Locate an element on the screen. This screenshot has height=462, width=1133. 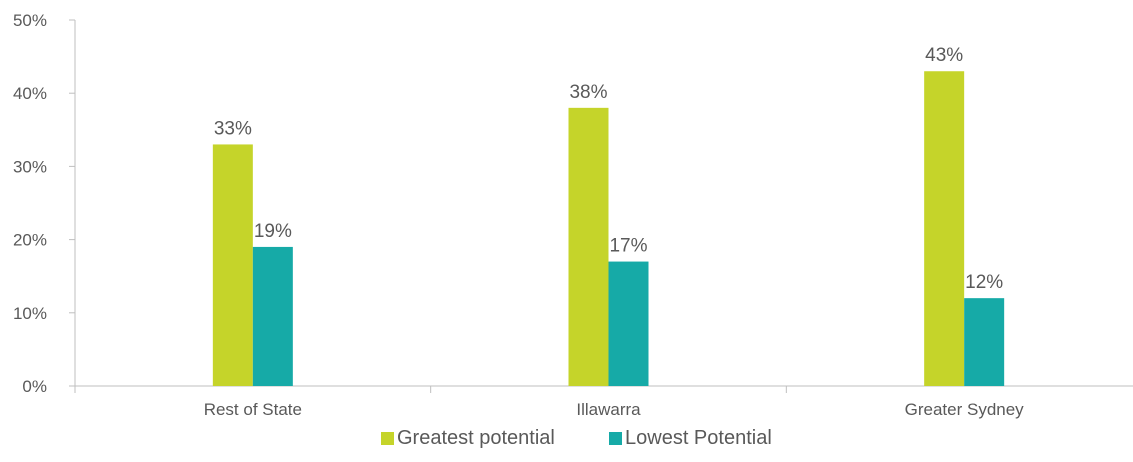
data-label: 19% is located at coordinates (273, 231).